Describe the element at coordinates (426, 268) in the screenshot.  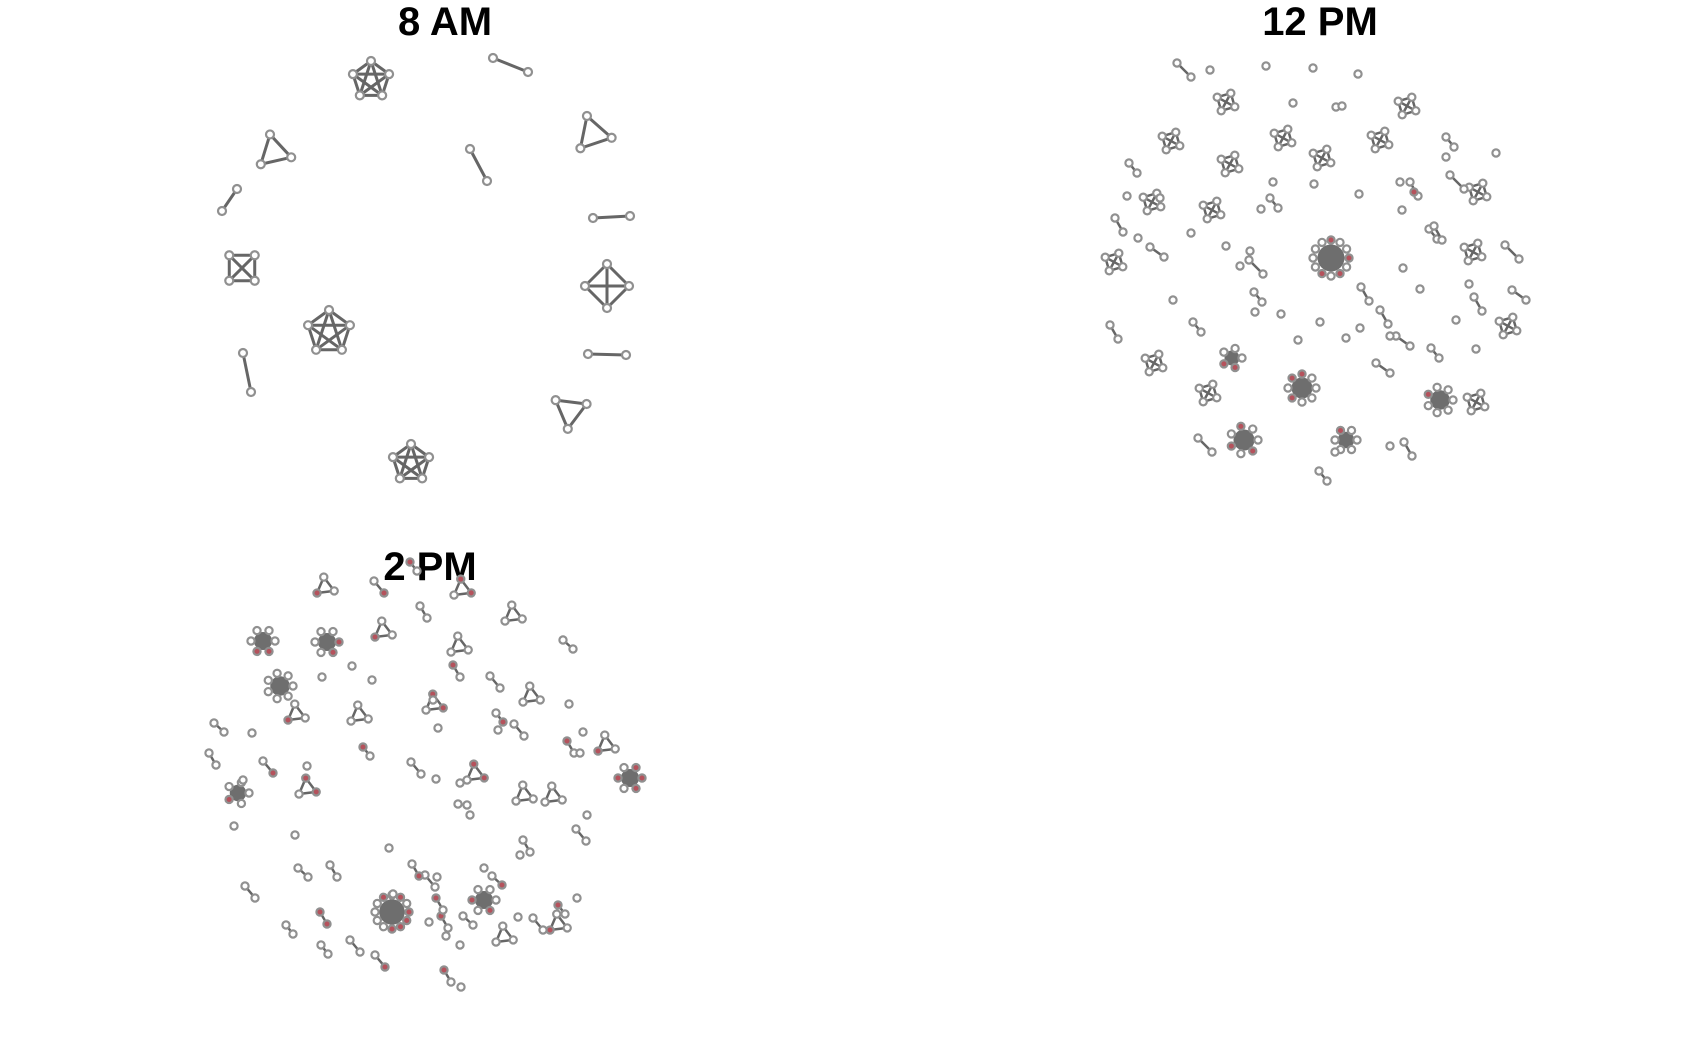
I see `network-graph-8am` at that location.